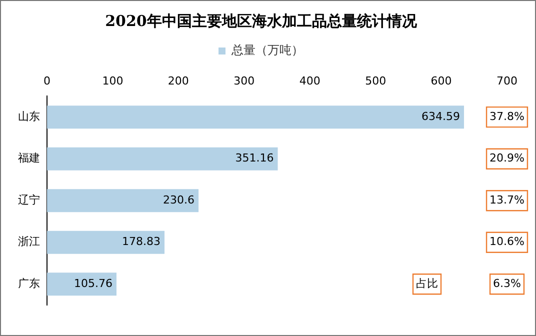  What do you see at coordinates (375, 81) in the screenshot?
I see `x-tick-label: 500` at bounding box center [375, 81].